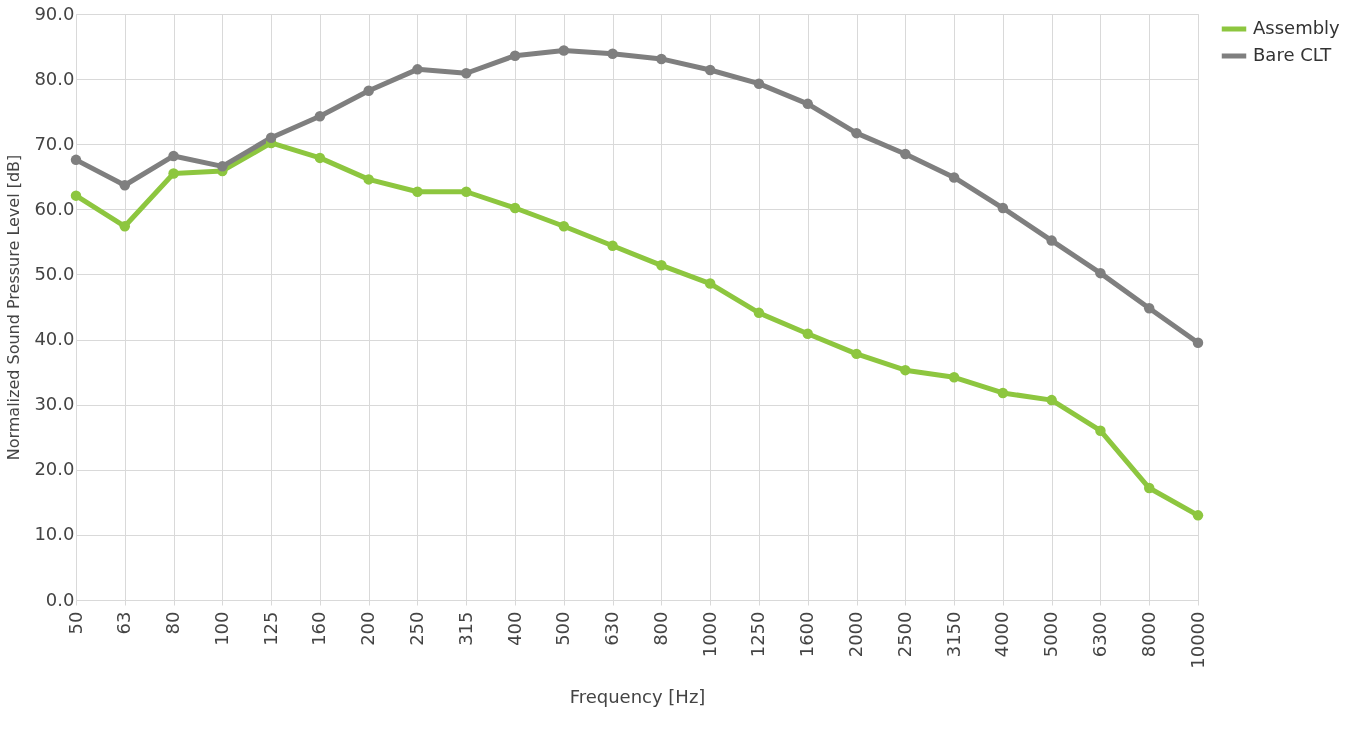 This screenshot has height=732, width=1365. I want to click on x-tick-label: 2500, so click(904, 634).